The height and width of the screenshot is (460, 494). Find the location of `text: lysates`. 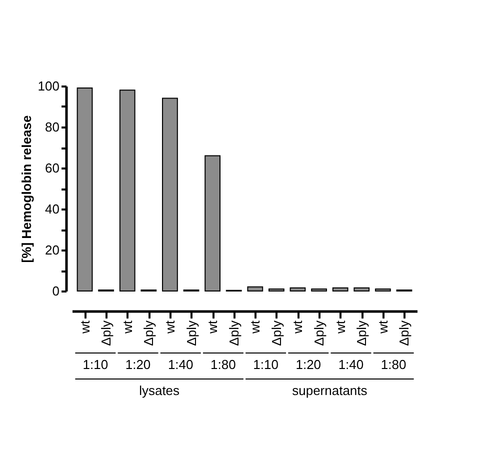

text: lysates is located at coordinates (159, 390).